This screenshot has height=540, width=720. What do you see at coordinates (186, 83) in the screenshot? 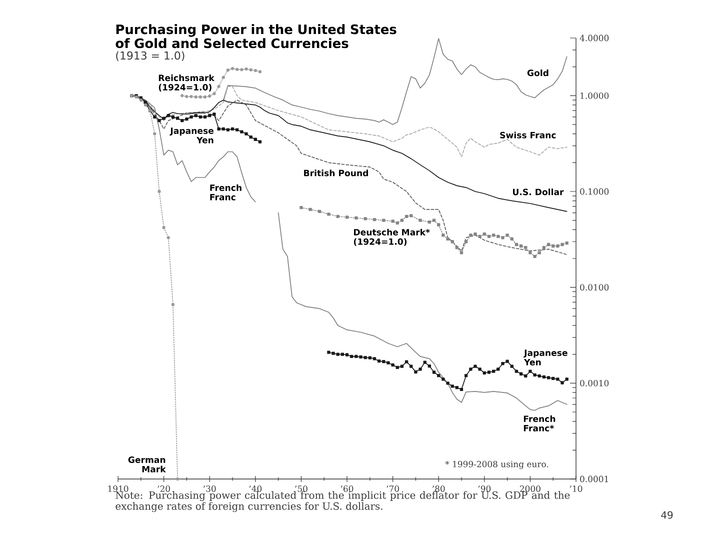
I see `series-label: Reichsmark (1924=1.0)` at bounding box center [186, 83].